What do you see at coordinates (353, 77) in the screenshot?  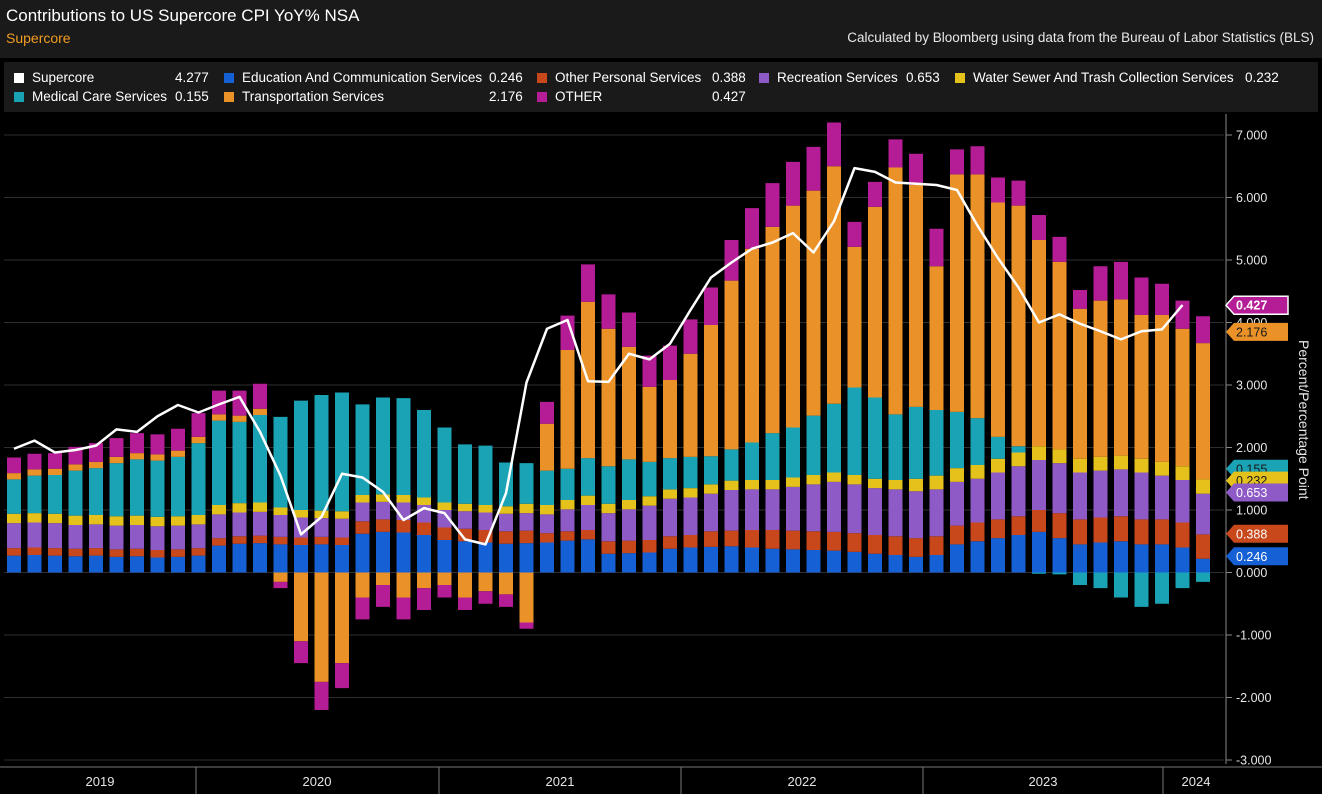 I see `legend-item-education-communication: Education And Communication Services` at bounding box center [353, 77].